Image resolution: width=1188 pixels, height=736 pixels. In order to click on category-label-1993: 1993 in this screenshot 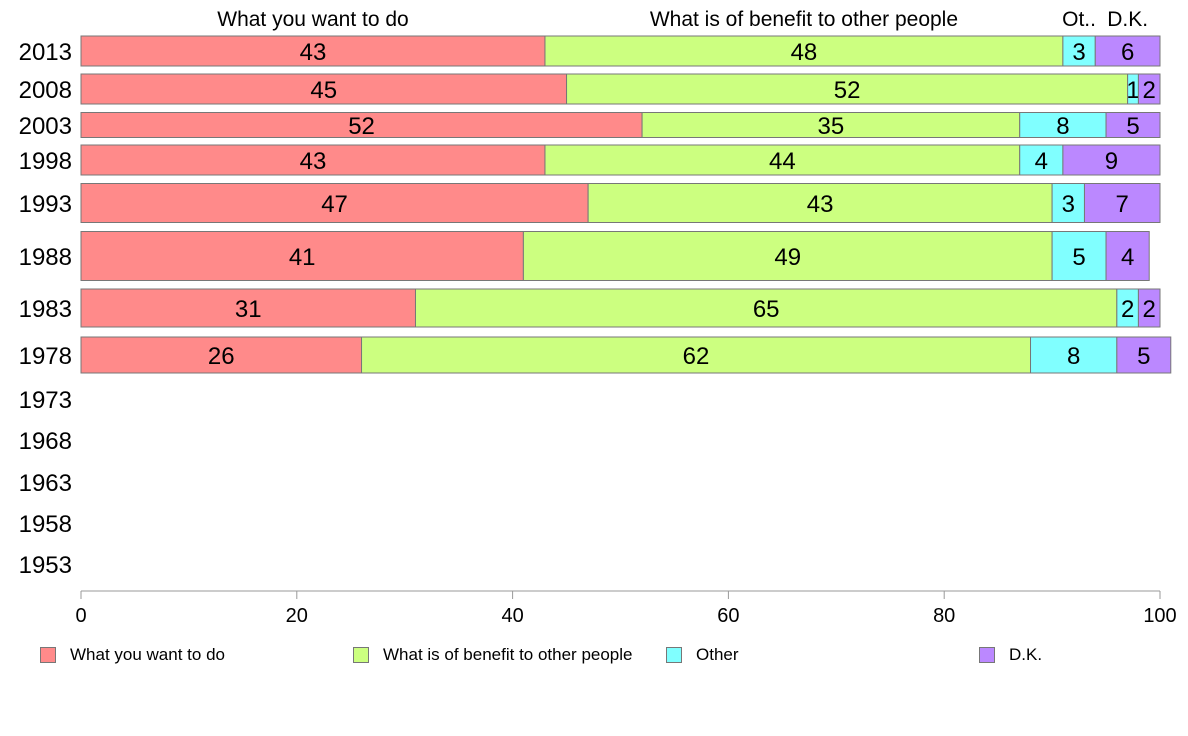, I will do `click(45, 204)`.